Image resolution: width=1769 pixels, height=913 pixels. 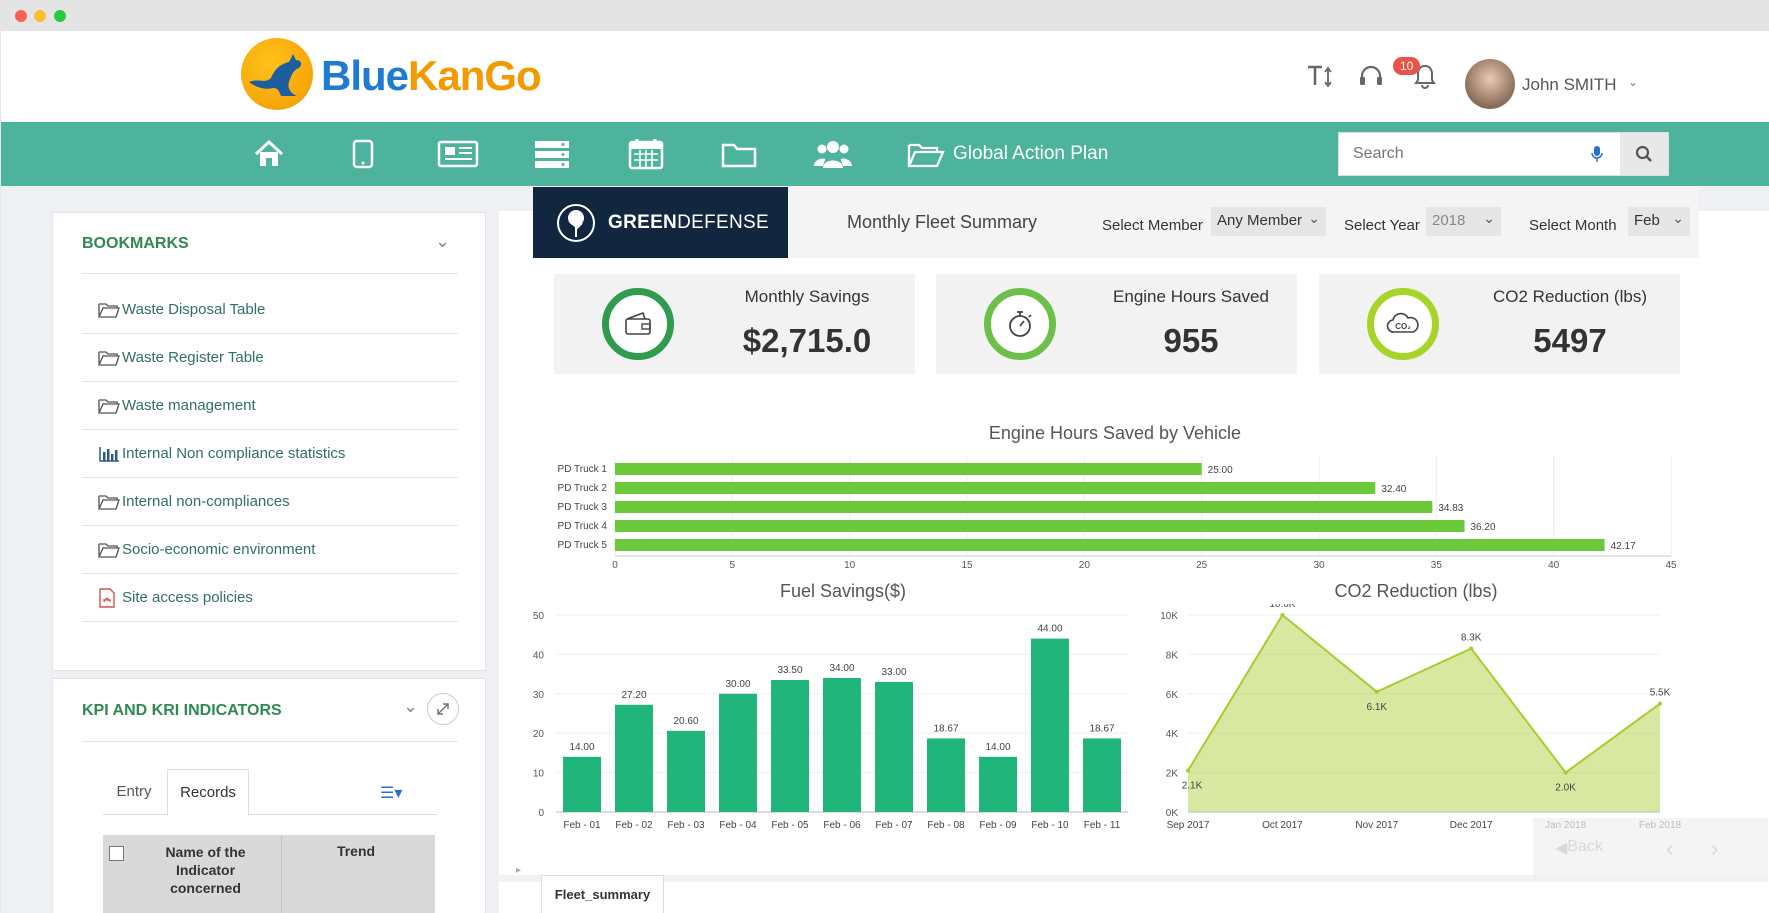 I want to click on kpi-card-engine-hours: Engine Hours Saved 955, so click(x=1116, y=324).